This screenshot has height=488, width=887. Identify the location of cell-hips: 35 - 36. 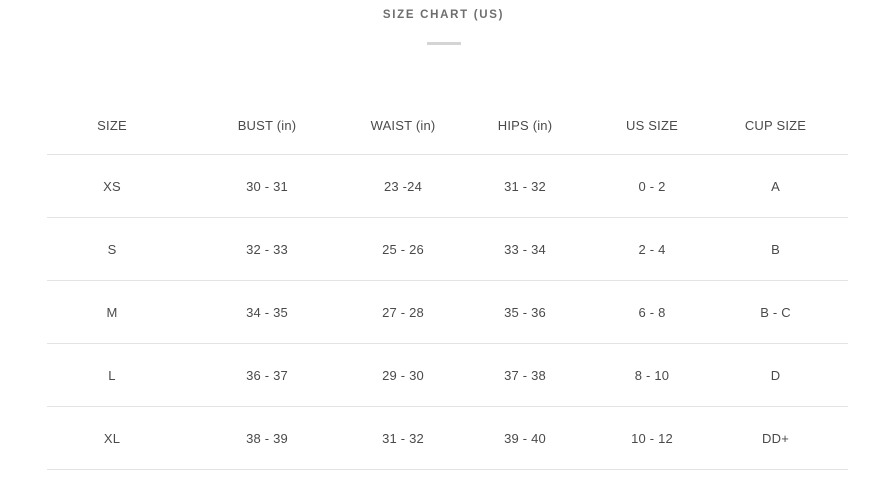
(525, 312).